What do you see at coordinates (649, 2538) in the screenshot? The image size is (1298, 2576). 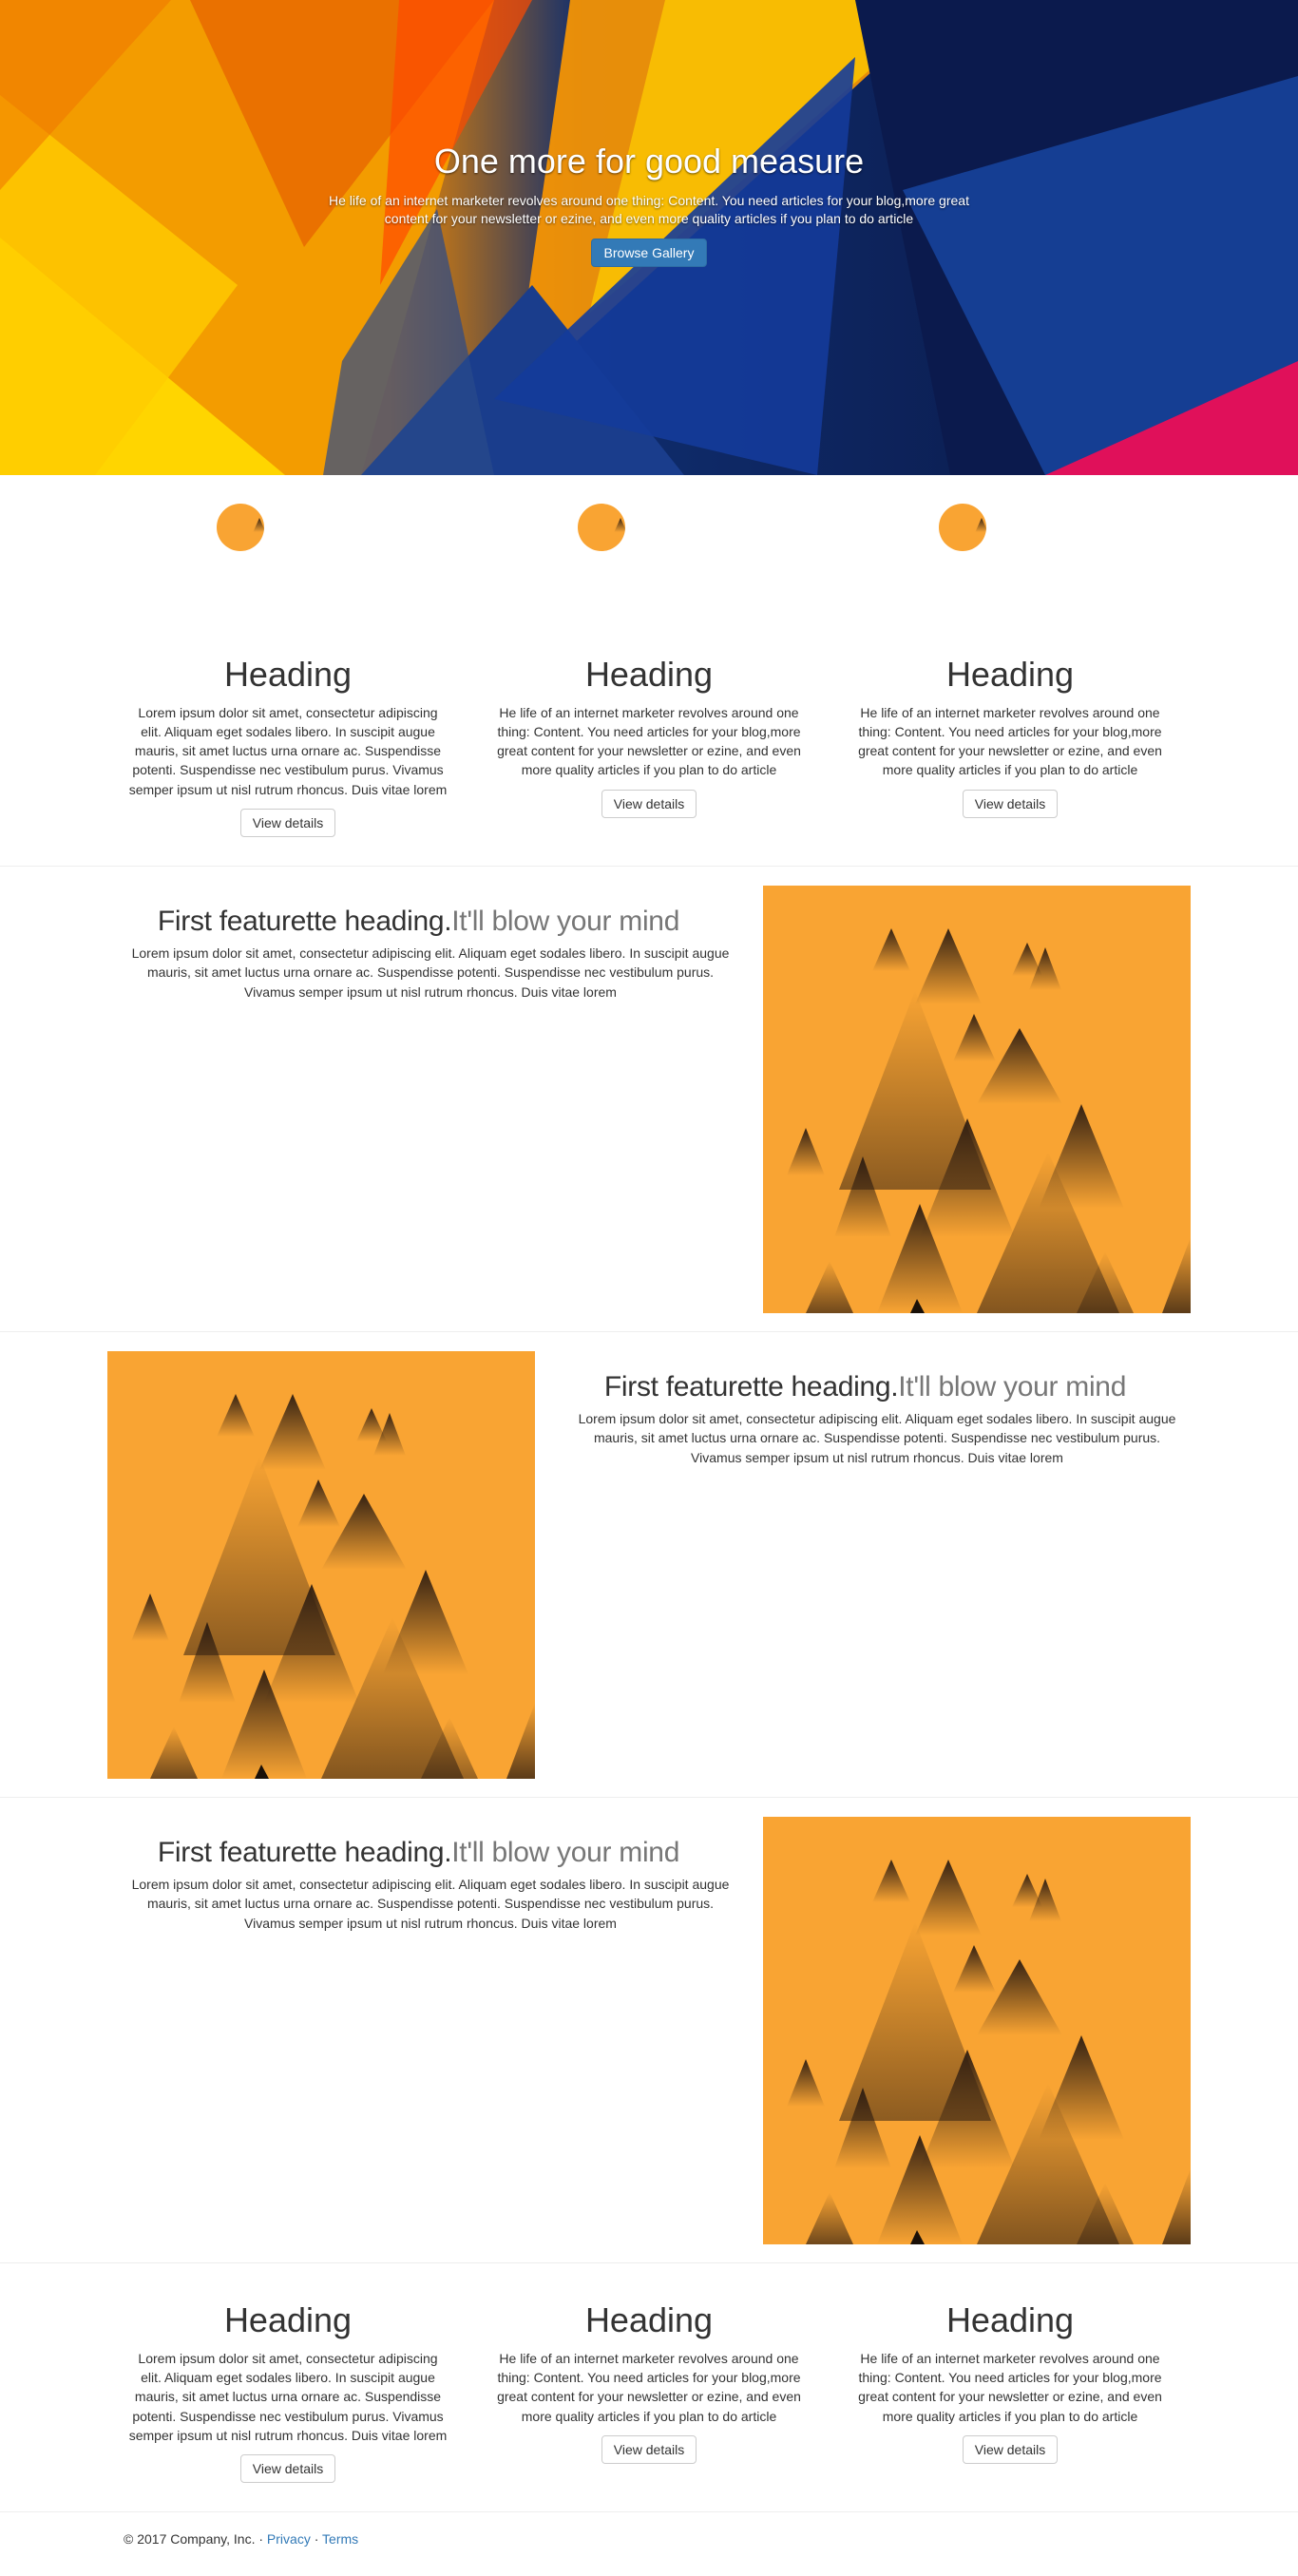 I see `footer: © 2017 Company, Inc. · Privacy · Terms` at bounding box center [649, 2538].